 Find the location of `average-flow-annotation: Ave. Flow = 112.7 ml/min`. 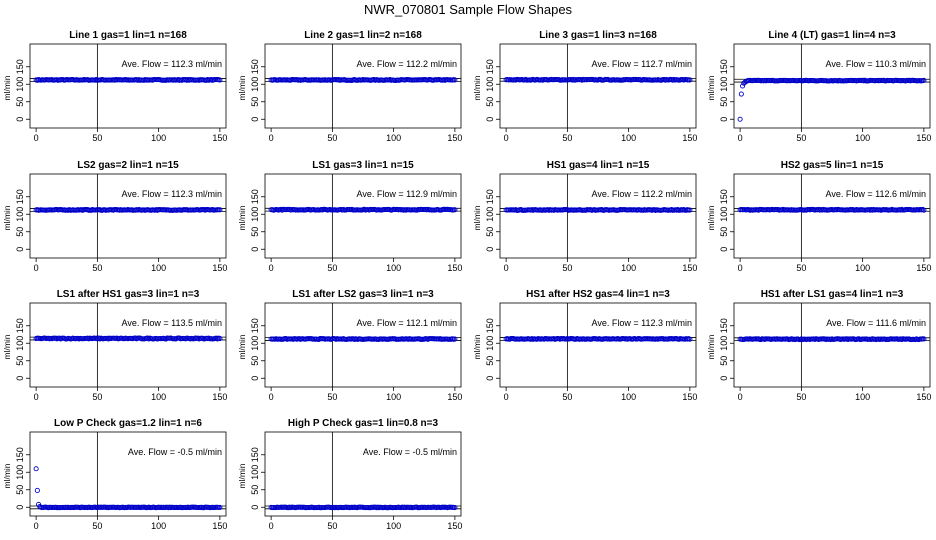

average-flow-annotation: Ave. Flow = 112.7 ml/min is located at coordinates (642, 64).